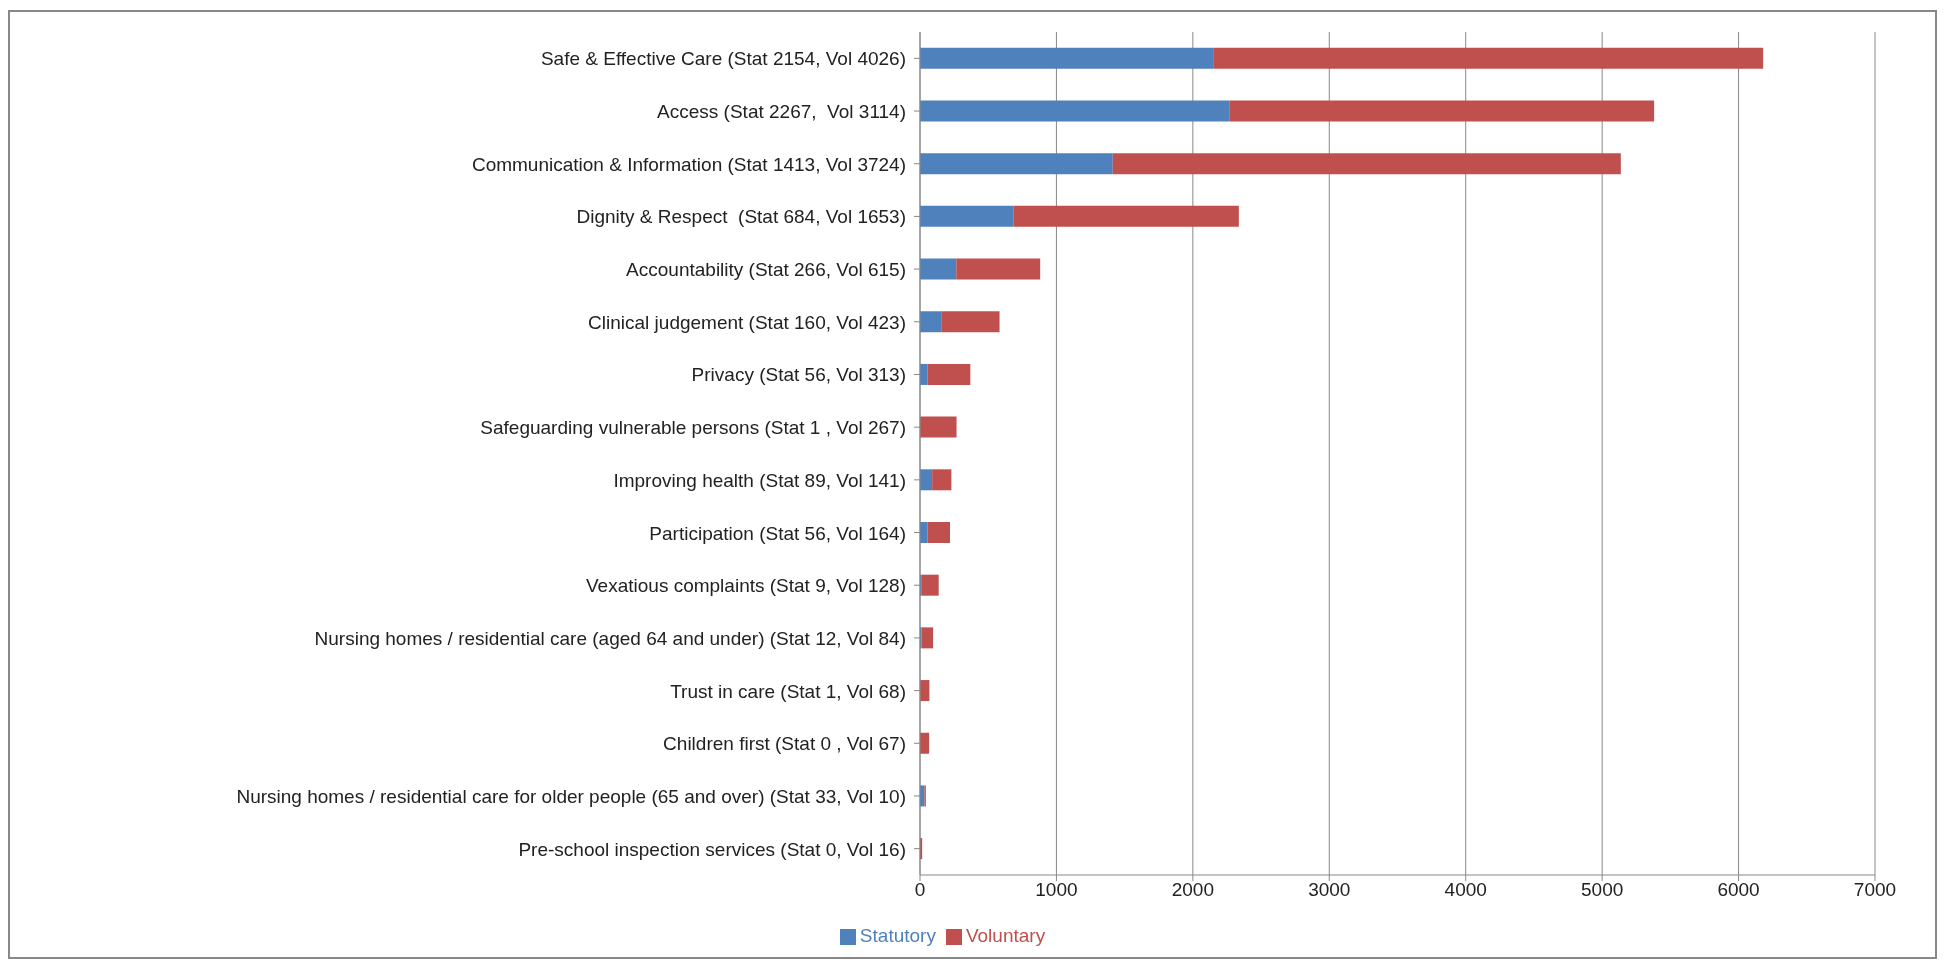  Describe the element at coordinates (1329, 890) in the screenshot. I see `x-tick-label: 3000` at that location.